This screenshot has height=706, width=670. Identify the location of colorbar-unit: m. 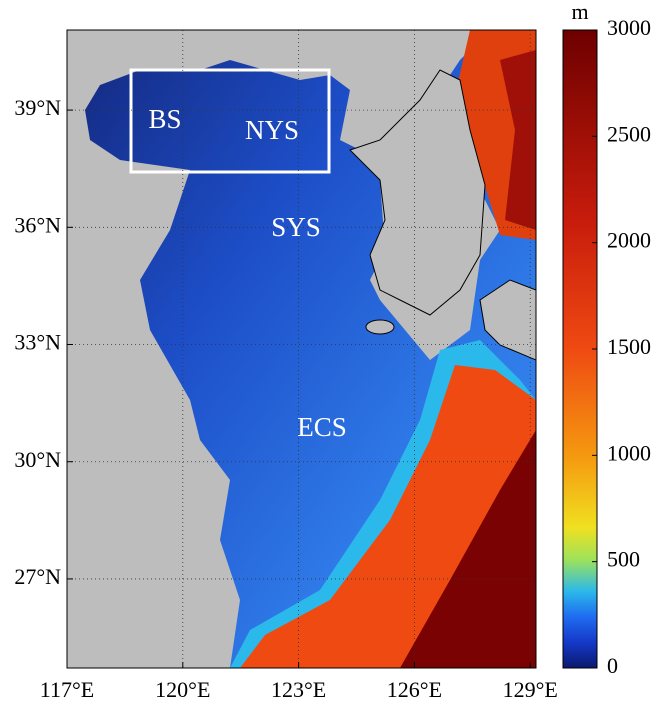
(579, 12).